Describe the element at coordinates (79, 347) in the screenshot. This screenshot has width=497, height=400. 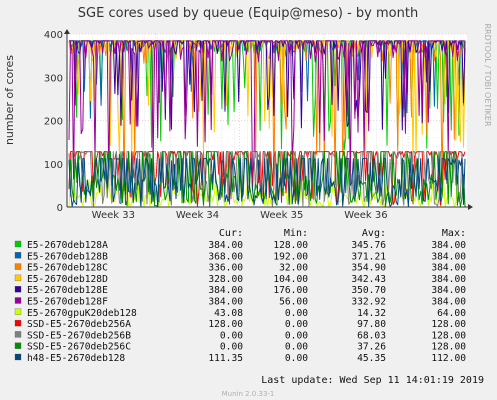
I see `legend-series-name: SSD-E5-2670deb256C` at that location.